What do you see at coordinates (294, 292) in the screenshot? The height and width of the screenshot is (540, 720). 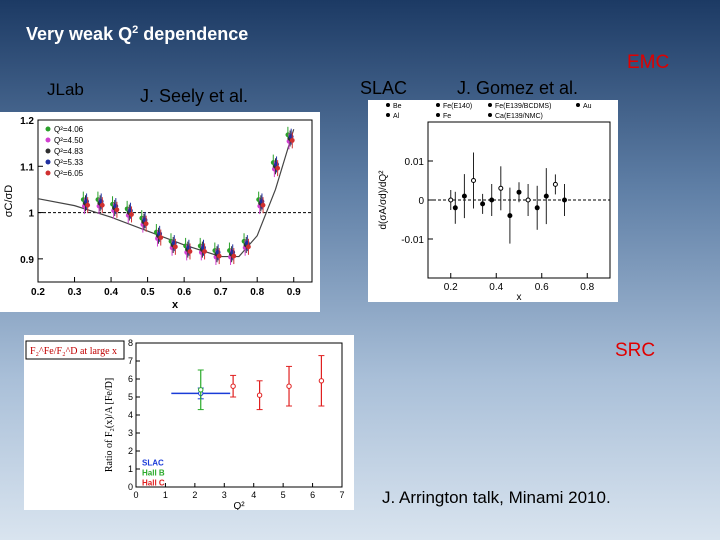 I see `x-tick-label: 0.9` at bounding box center [294, 292].